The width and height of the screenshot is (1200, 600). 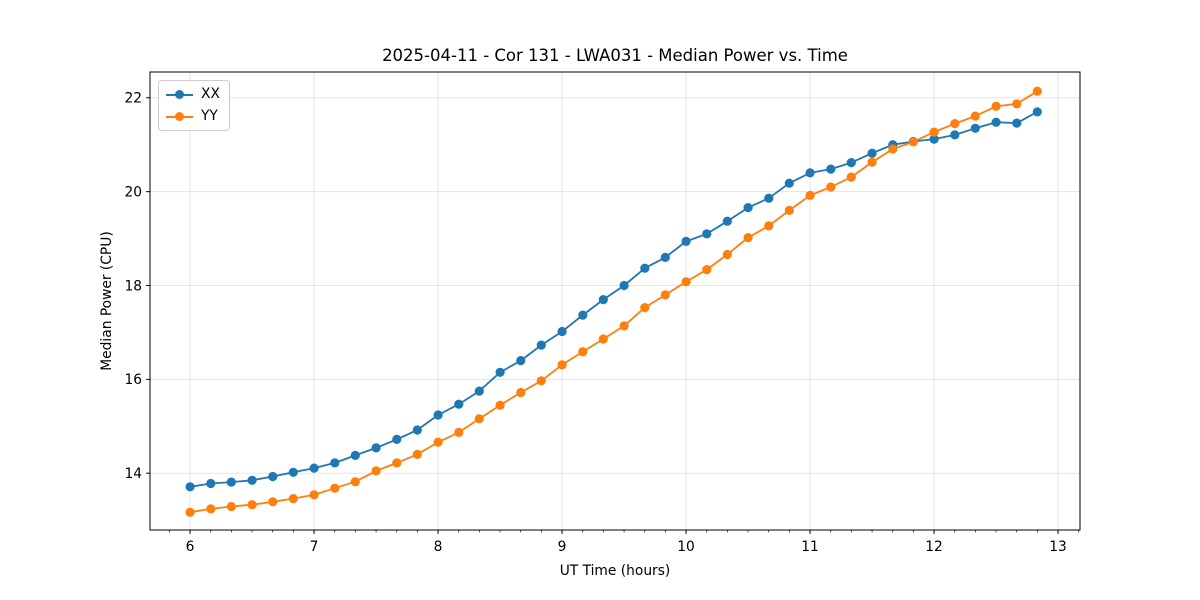 I want to click on x-tick-label: 10, so click(x=686, y=547).